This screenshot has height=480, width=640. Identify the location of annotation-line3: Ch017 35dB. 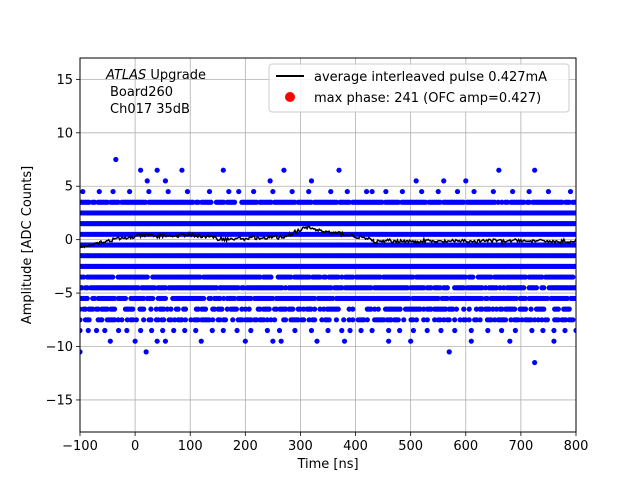
(150, 109).